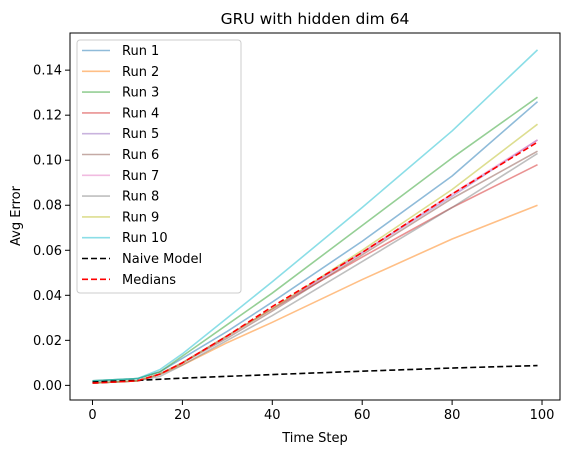  Describe the element at coordinates (47, 116) in the screenshot. I see `y-tick-label: 0.12` at that location.